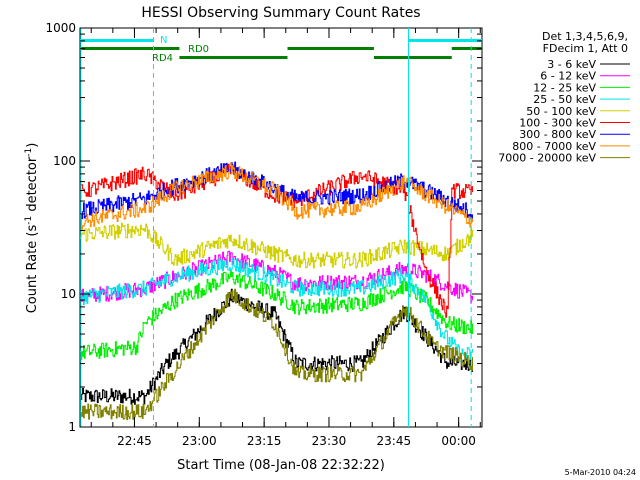  Describe the element at coordinates (60, 28) in the screenshot. I see `y-tick-label: 1000` at that location.